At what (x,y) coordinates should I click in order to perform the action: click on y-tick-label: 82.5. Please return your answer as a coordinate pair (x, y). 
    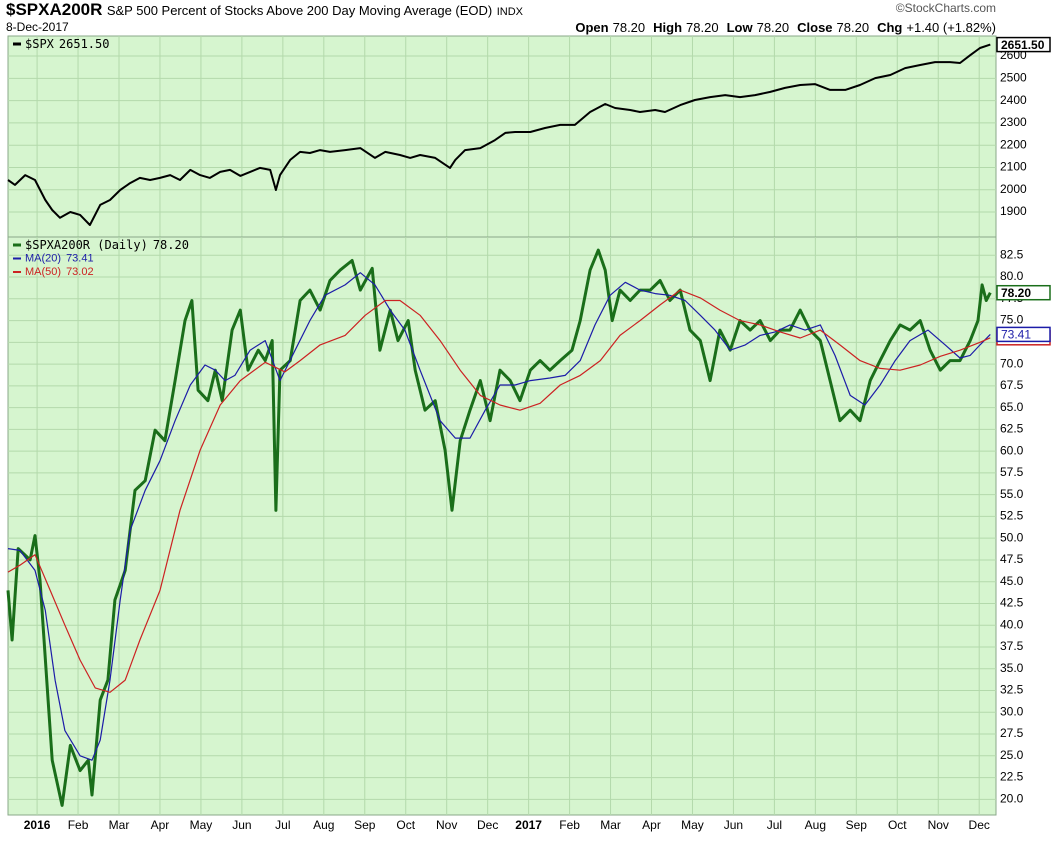
    Looking at the image, I should click on (1012, 254).